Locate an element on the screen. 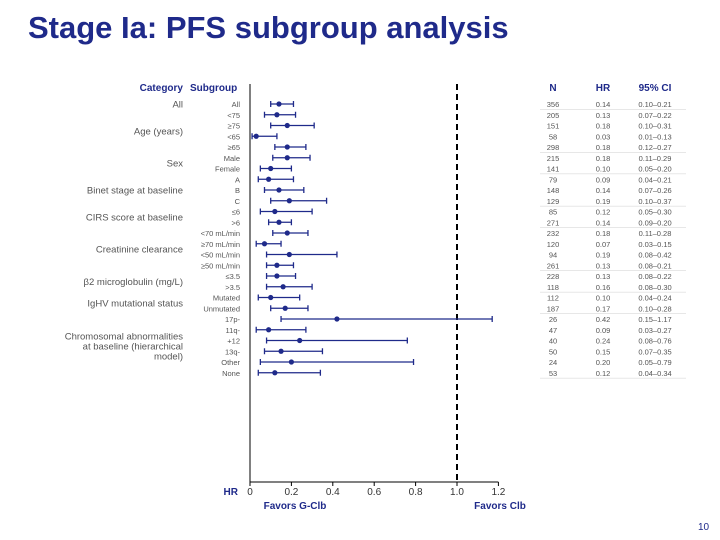 The width and height of the screenshot is (720, 540). ci-value: 0.10–0.31 is located at coordinates (654, 126).